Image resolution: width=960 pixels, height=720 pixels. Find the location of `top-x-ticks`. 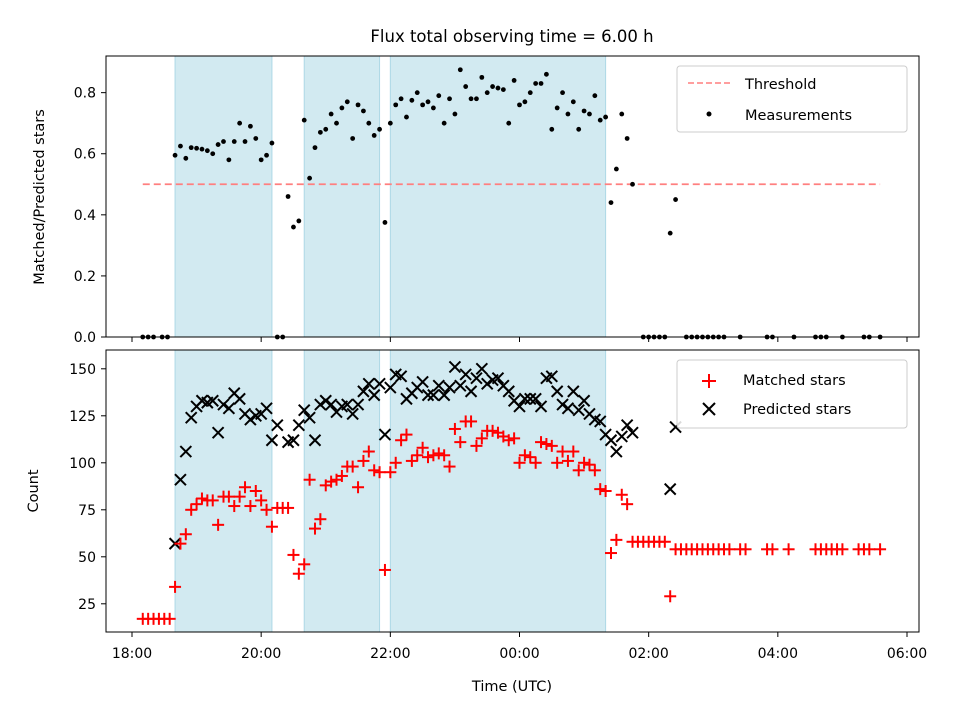

top-x-ticks is located at coordinates (519, 339).